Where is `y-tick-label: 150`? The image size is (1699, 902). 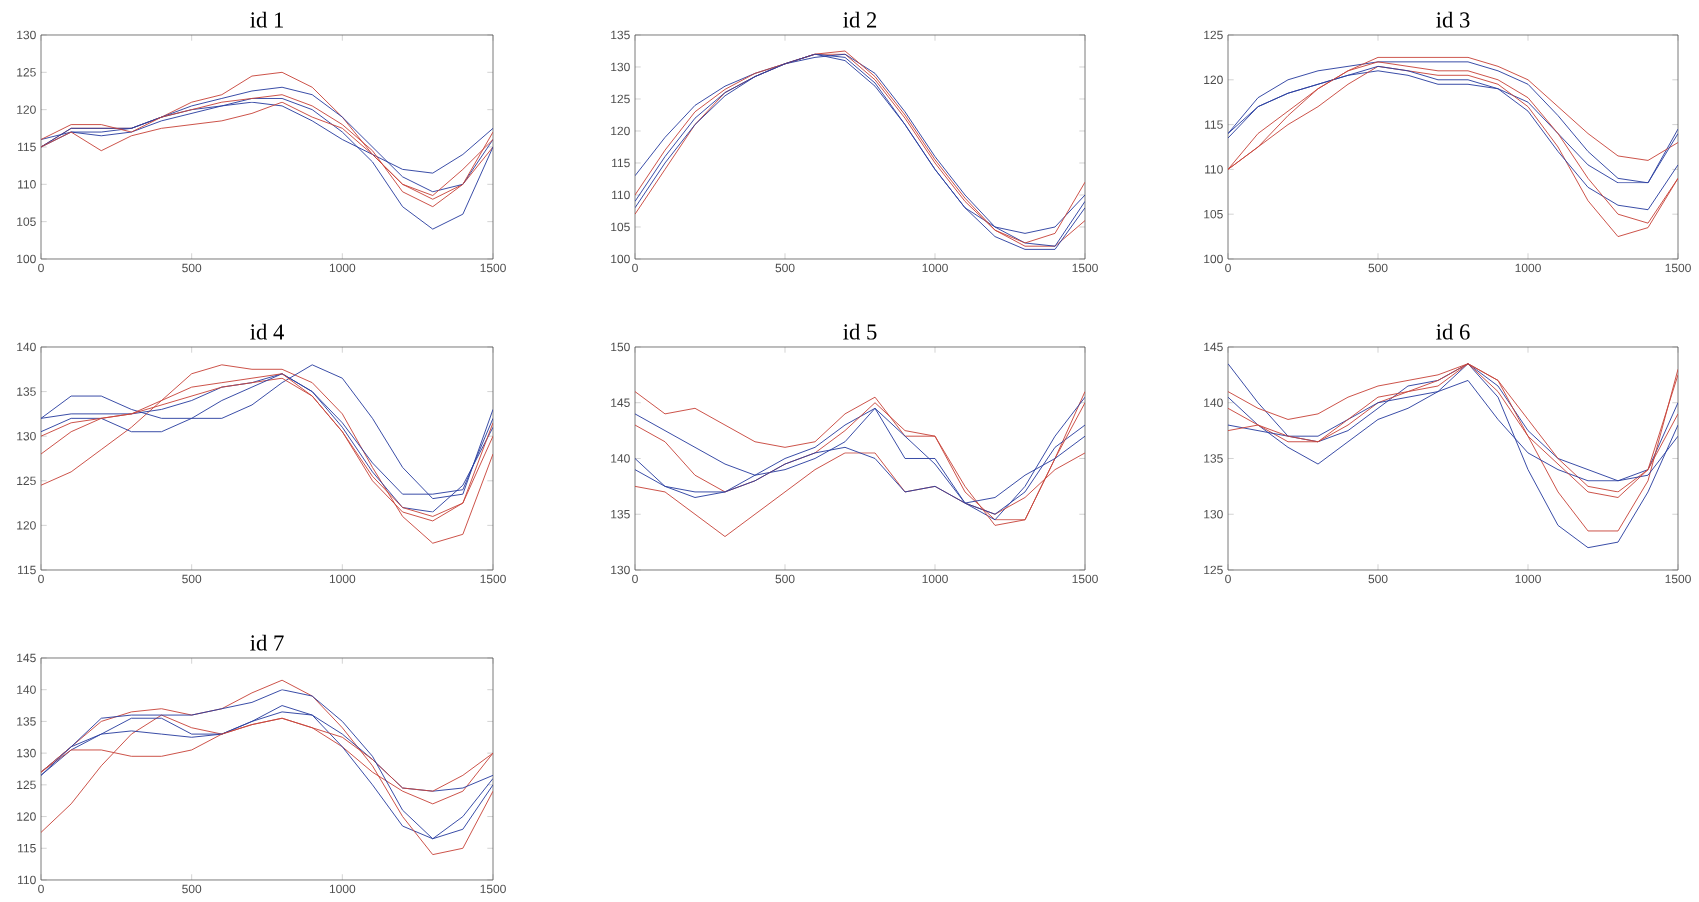 y-tick-label: 150 is located at coordinates (620, 347).